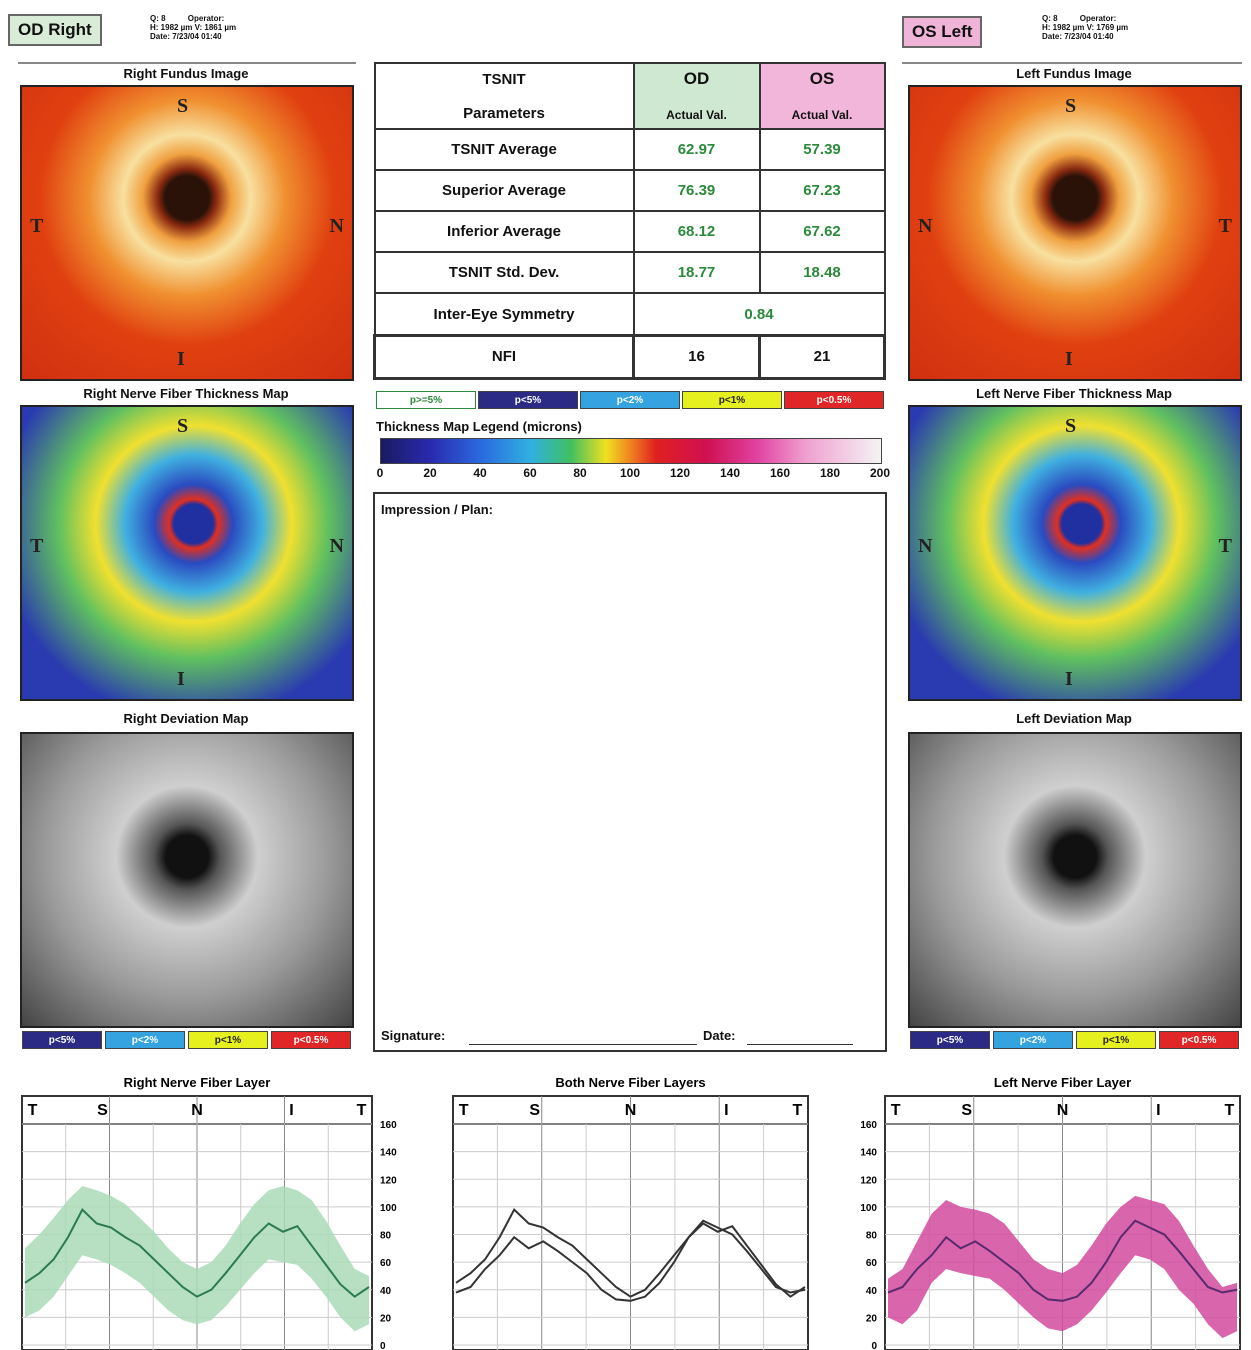  I want to click on panel-title: Right Deviation Map, so click(186, 718).